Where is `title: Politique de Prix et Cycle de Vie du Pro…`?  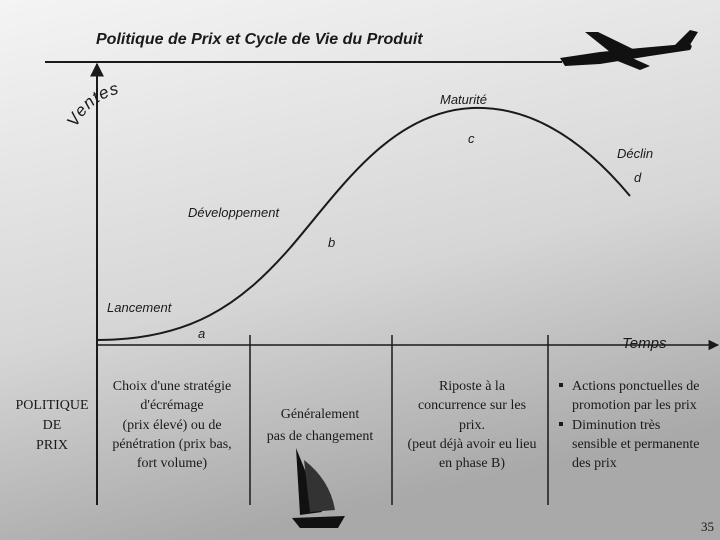
title: Politique de Prix et Cycle de Vie du Pro… is located at coordinates (259, 39).